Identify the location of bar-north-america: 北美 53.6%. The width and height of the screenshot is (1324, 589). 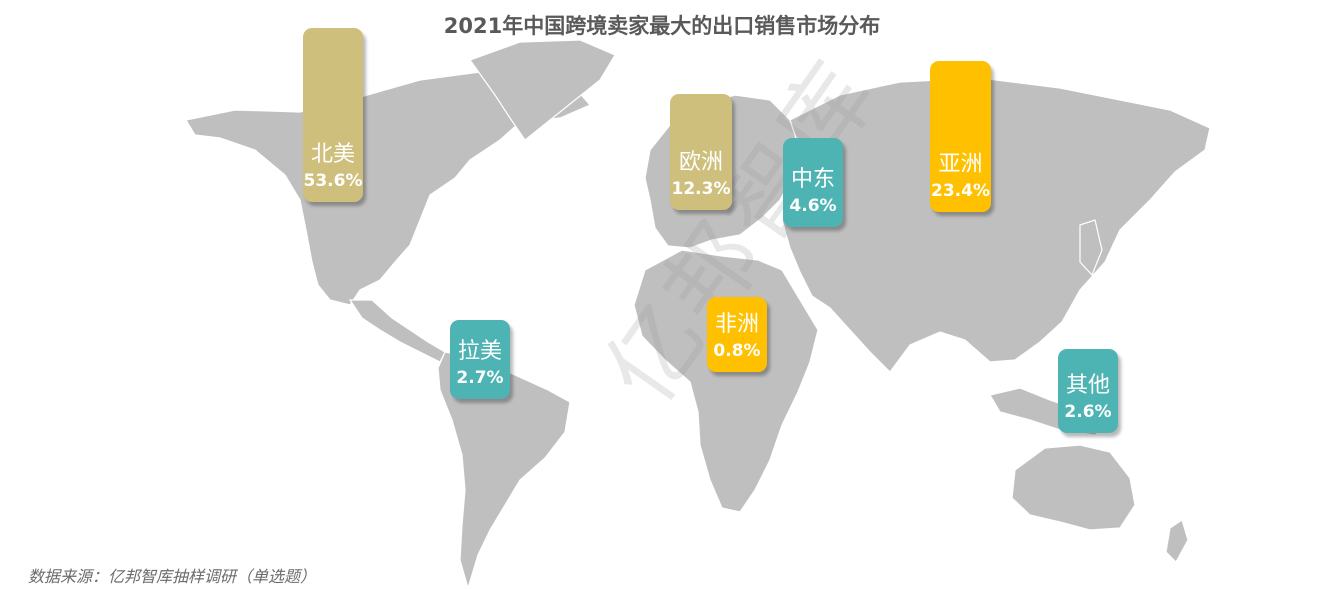
(333, 115).